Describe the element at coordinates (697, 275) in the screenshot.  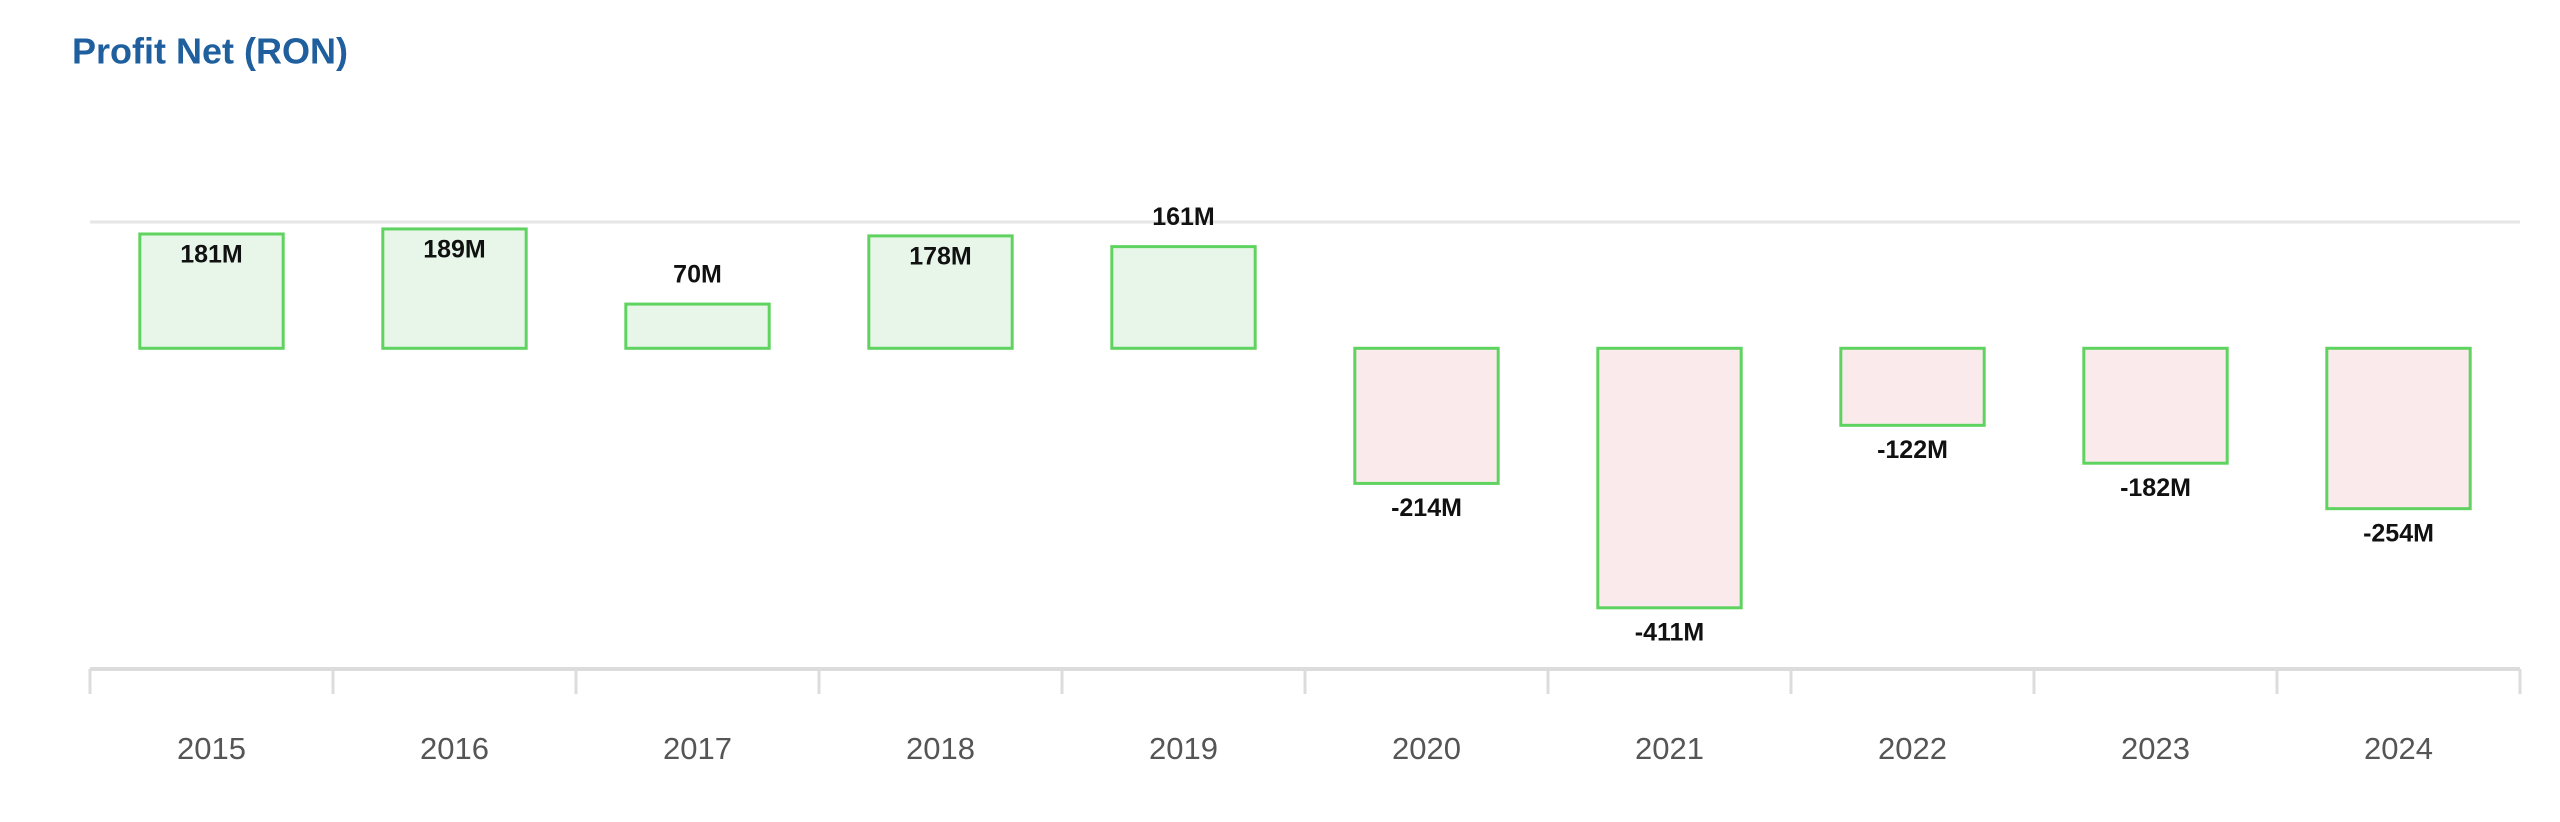
I see `value-label: 70M` at that location.